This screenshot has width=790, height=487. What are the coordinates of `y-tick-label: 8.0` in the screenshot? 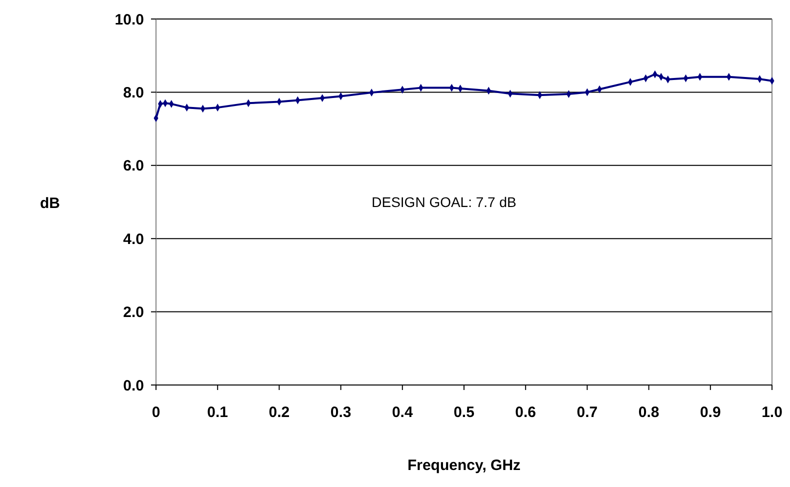 It's located at (133, 93).